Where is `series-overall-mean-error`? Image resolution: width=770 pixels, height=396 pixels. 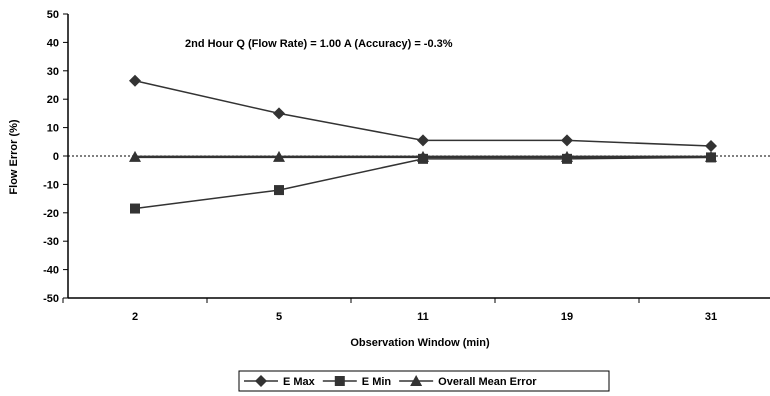
series-overall-mean-error is located at coordinates (423, 156).